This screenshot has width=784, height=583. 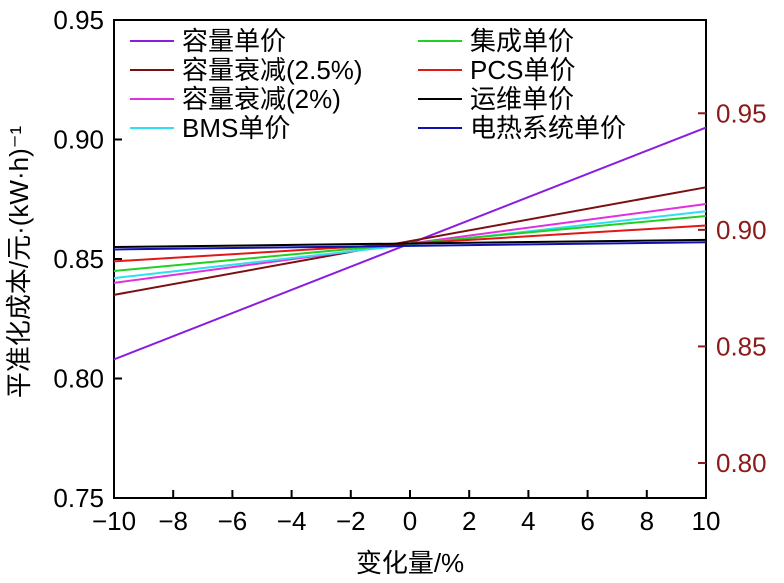 I want to click on legend-label: 电热系统单价, so click(x=548, y=128).